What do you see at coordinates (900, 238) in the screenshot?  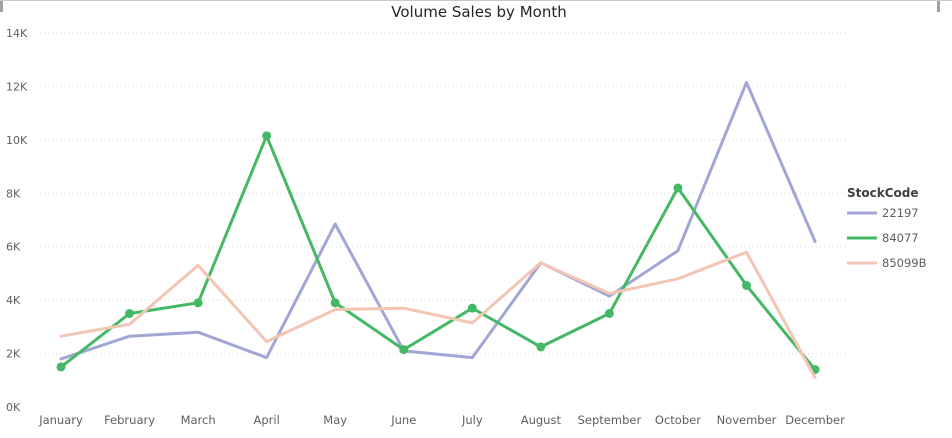 I see `legend-item-label: 84077` at bounding box center [900, 238].